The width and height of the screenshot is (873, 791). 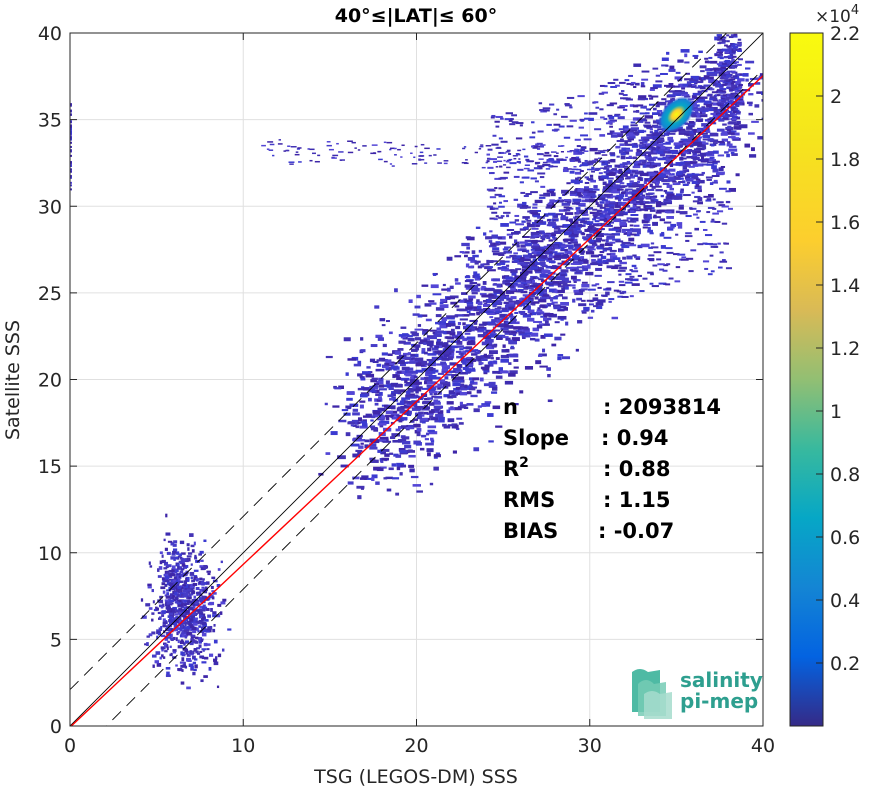 What do you see at coordinates (845, 223) in the screenshot?
I see `colorbar-tick-label: 1.6` at bounding box center [845, 223].